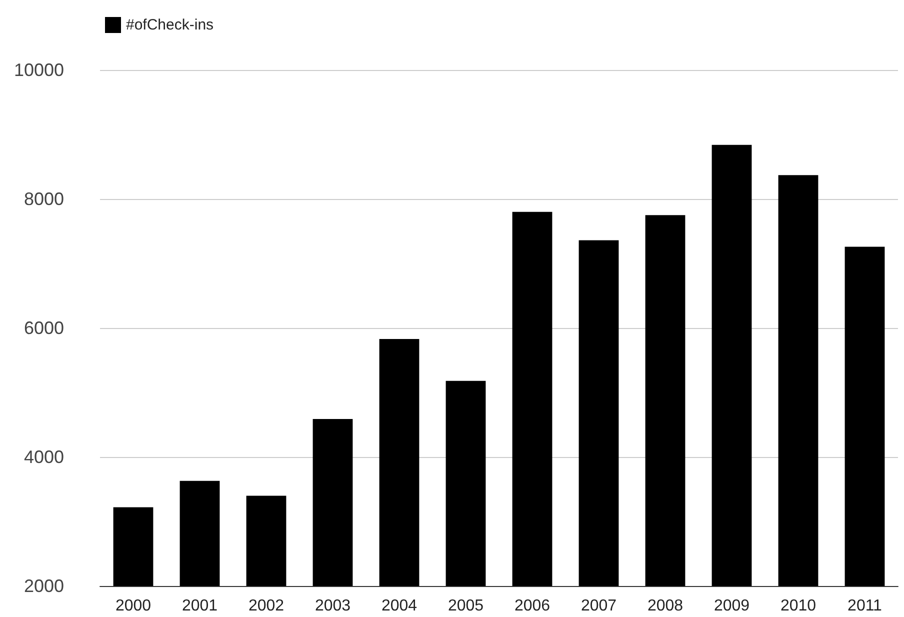 This screenshot has width=904, height=617. I want to click on y-tick-label: 2000, so click(44, 586).